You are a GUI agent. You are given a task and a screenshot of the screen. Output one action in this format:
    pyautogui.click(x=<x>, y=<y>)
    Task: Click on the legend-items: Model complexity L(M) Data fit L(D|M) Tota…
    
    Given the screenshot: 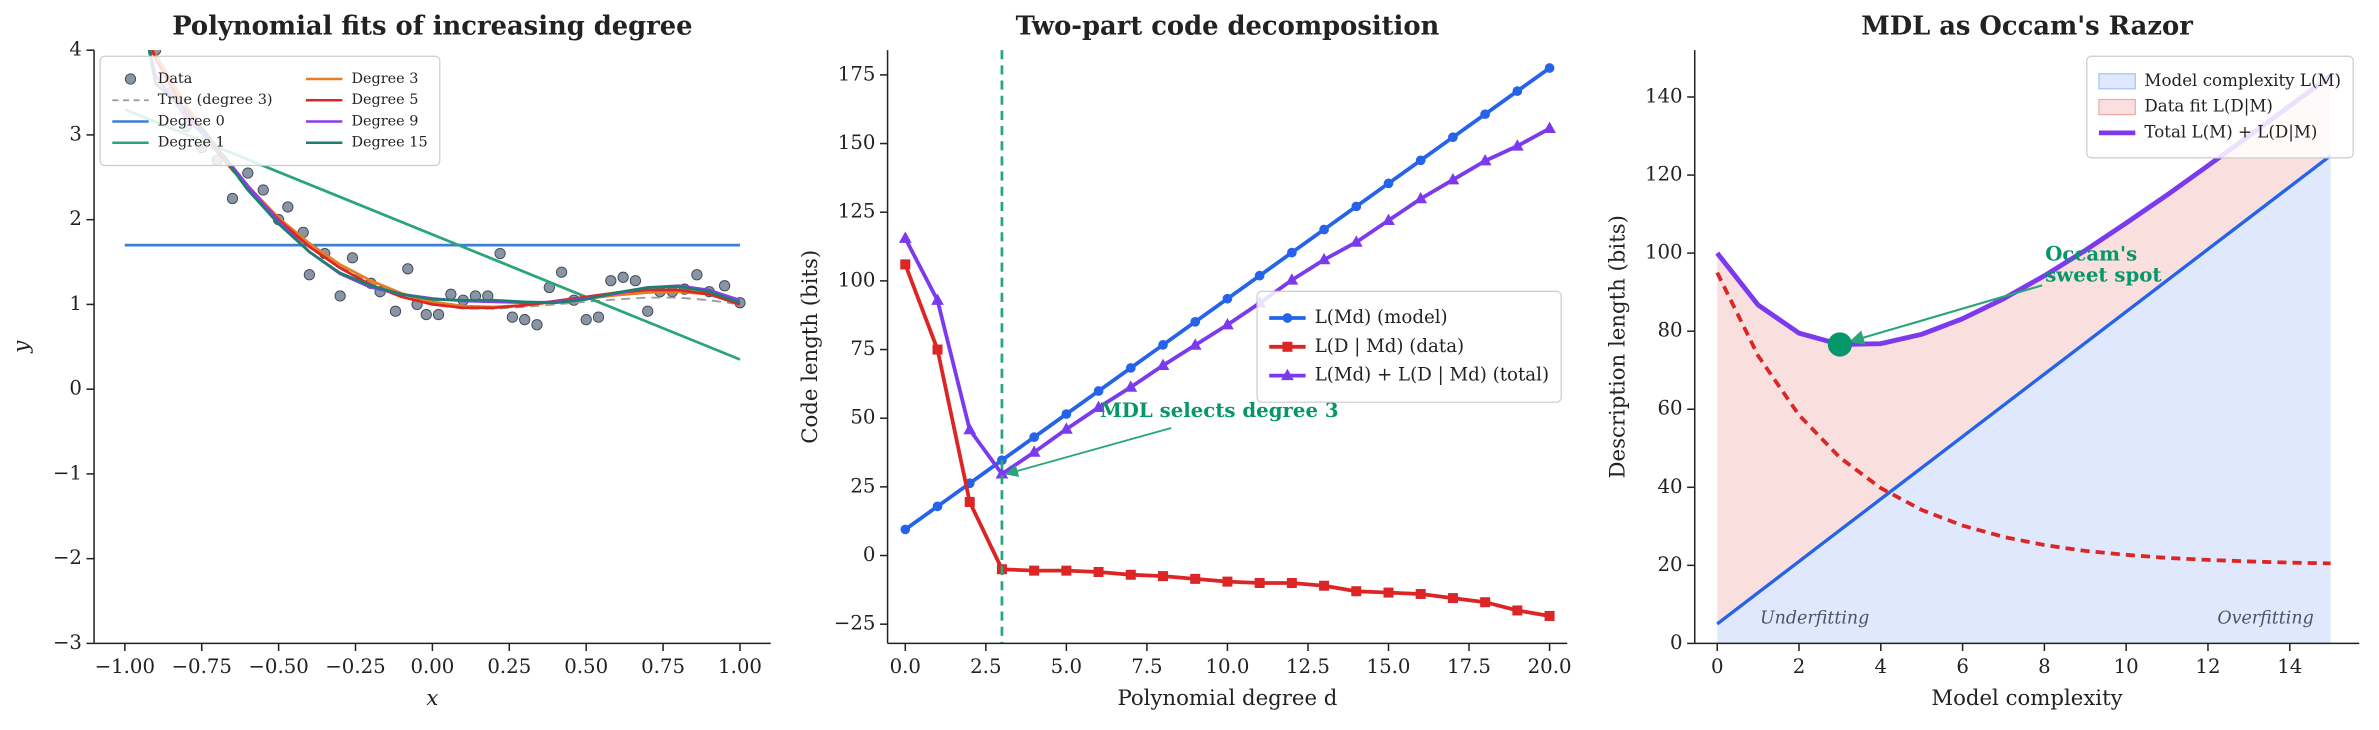 What is the action you would take?
    pyautogui.click(x=2219, y=106)
    